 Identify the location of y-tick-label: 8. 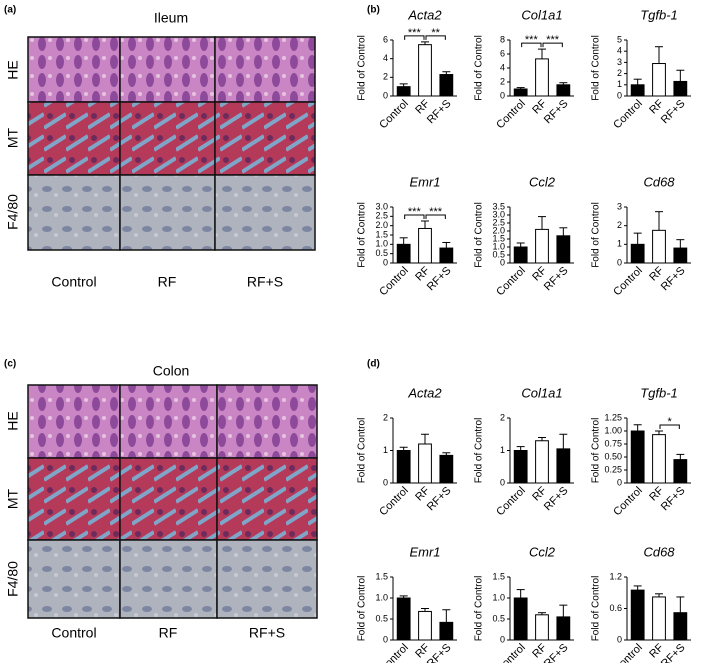
(502, 39).